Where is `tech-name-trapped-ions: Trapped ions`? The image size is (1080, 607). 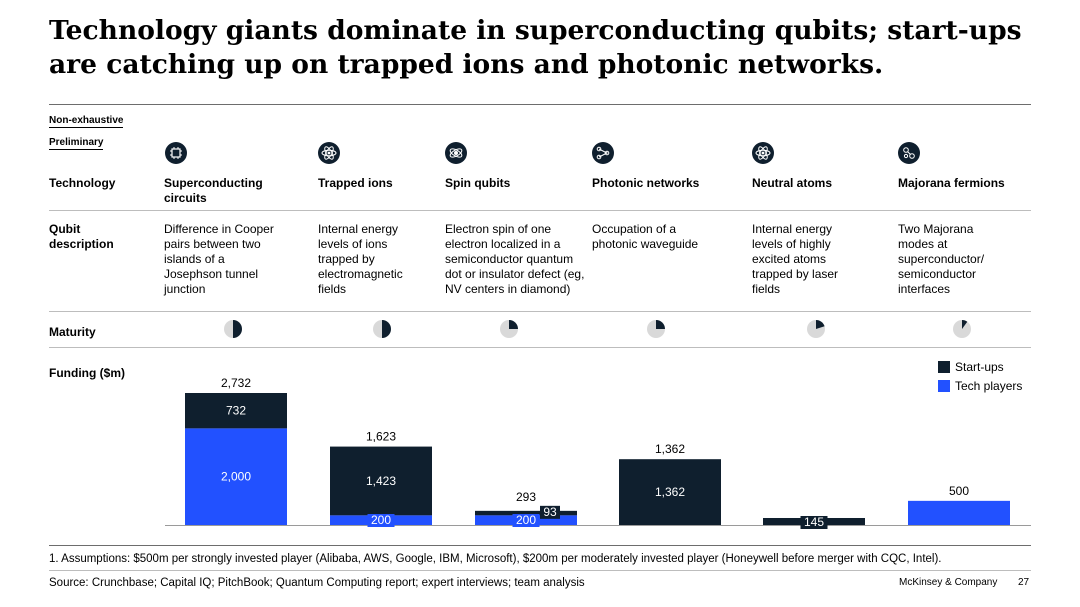 tech-name-trapped-ions: Trapped ions is located at coordinates (355, 183).